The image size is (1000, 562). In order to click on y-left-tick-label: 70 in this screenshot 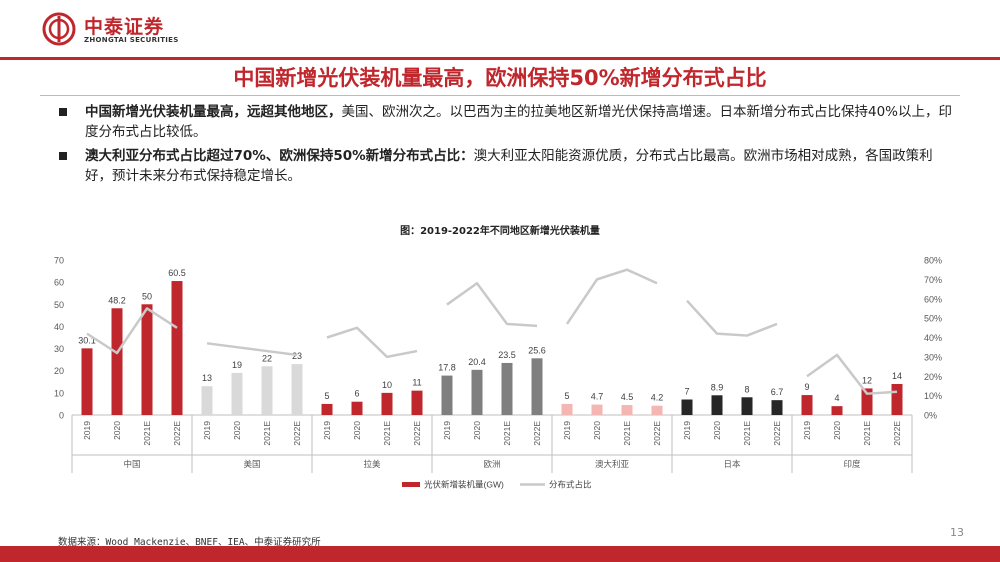, I will do `click(59, 261)`.